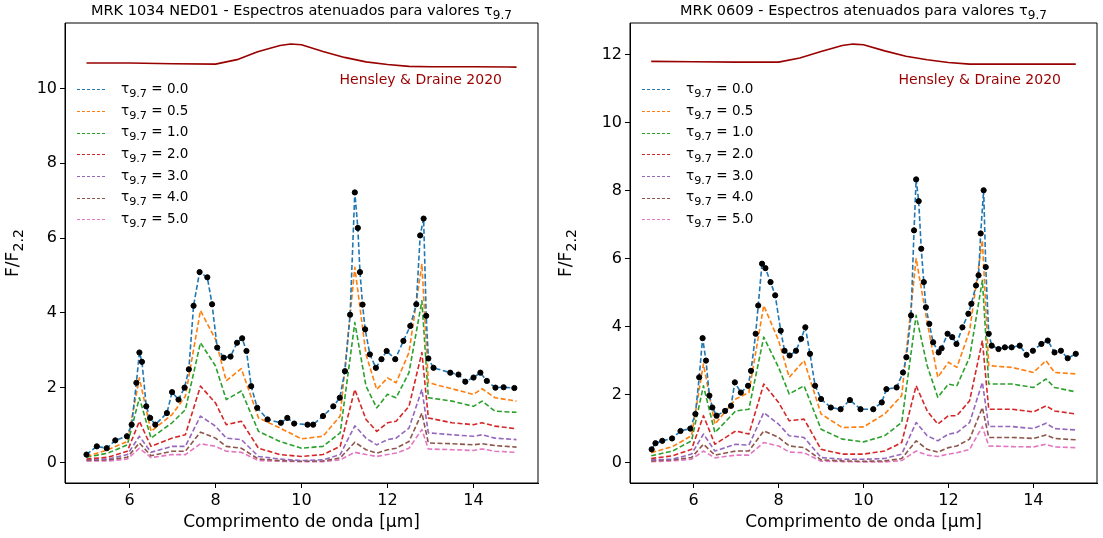 The width and height of the screenshot is (1103, 538). Describe the element at coordinates (301, 12) in the screenshot. I see `chart-title: MRK 1034 NED01 - Espectros atenuados para valores τ$_{9.7}$` at that location.